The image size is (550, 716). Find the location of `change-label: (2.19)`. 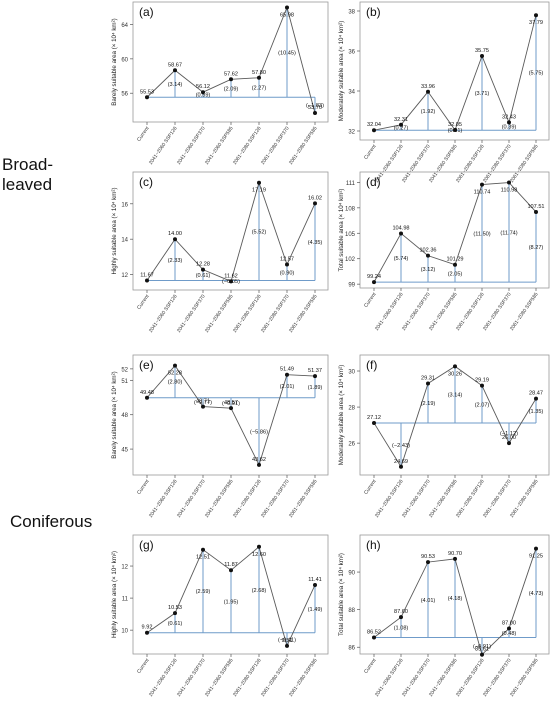

change-label: (2.19) is located at coordinates (428, 404).